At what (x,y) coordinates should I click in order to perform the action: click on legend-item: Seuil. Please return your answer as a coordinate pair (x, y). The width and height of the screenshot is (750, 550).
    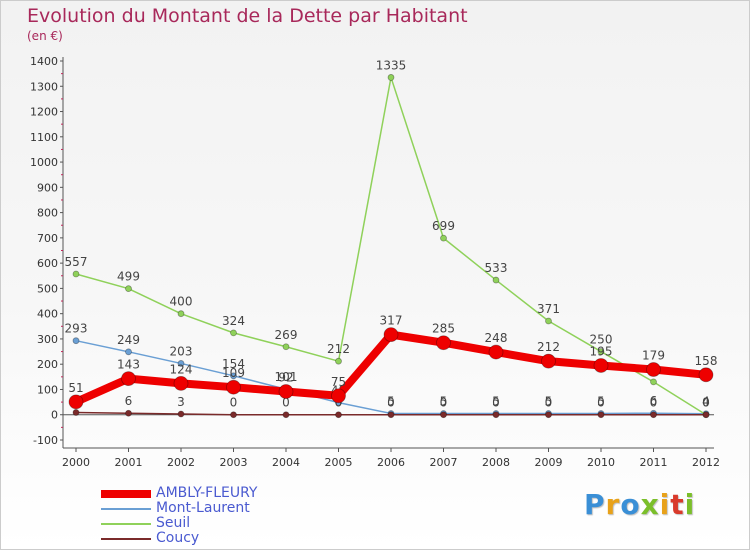
    Looking at the image, I should click on (179, 523).